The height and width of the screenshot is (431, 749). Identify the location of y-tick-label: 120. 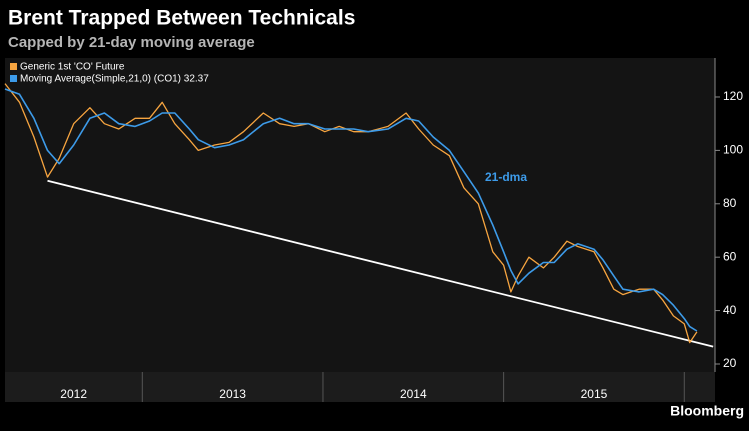
(733, 96).